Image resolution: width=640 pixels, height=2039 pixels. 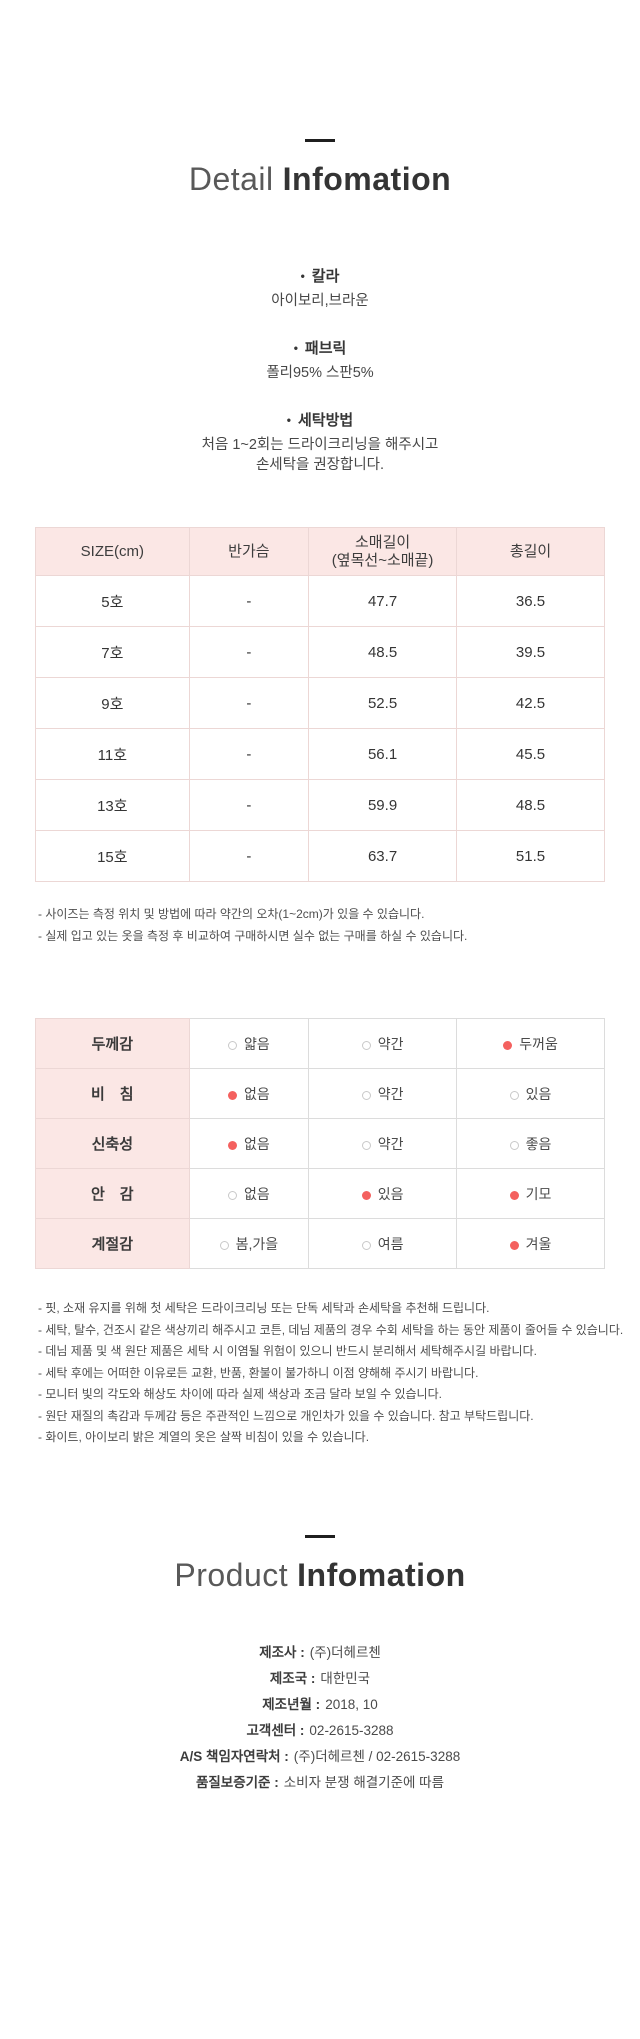 I want to click on size-table-header: 반가슴, so click(x=249, y=551).